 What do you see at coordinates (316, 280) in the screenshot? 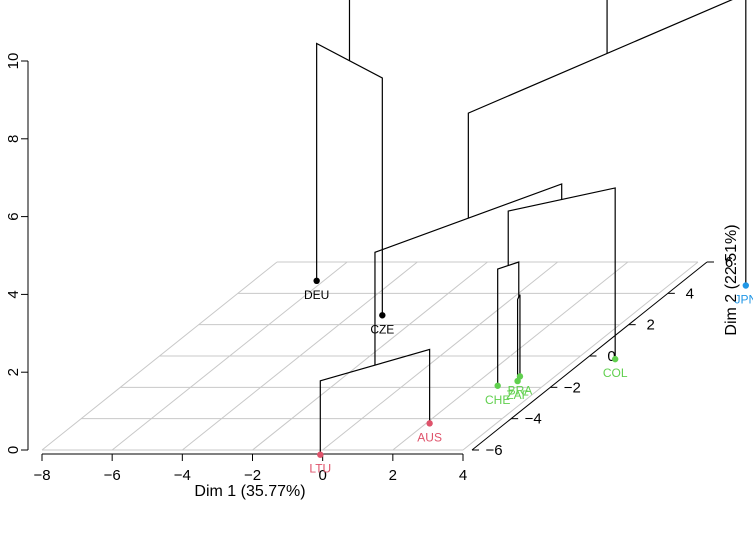
I see `point-deu` at bounding box center [316, 280].